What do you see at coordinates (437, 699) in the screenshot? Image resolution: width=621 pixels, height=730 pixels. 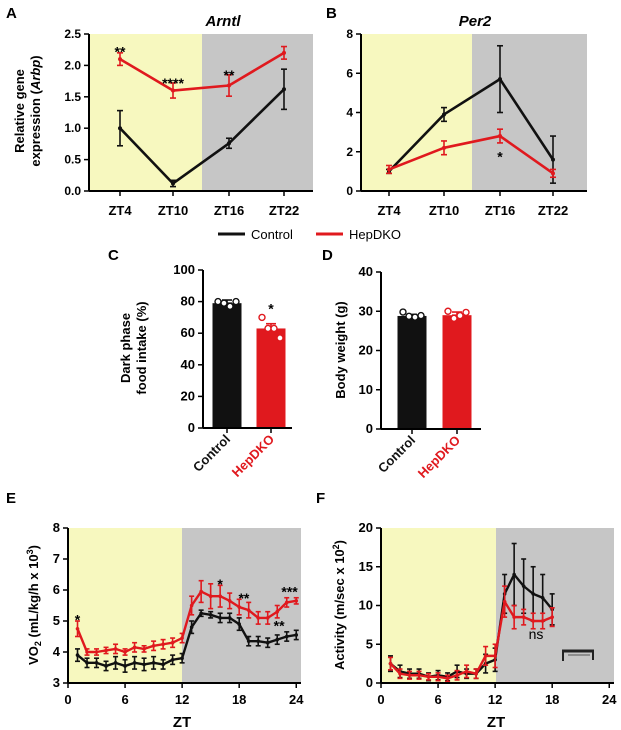 I see `x-tick-label: 6` at bounding box center [437, 699].